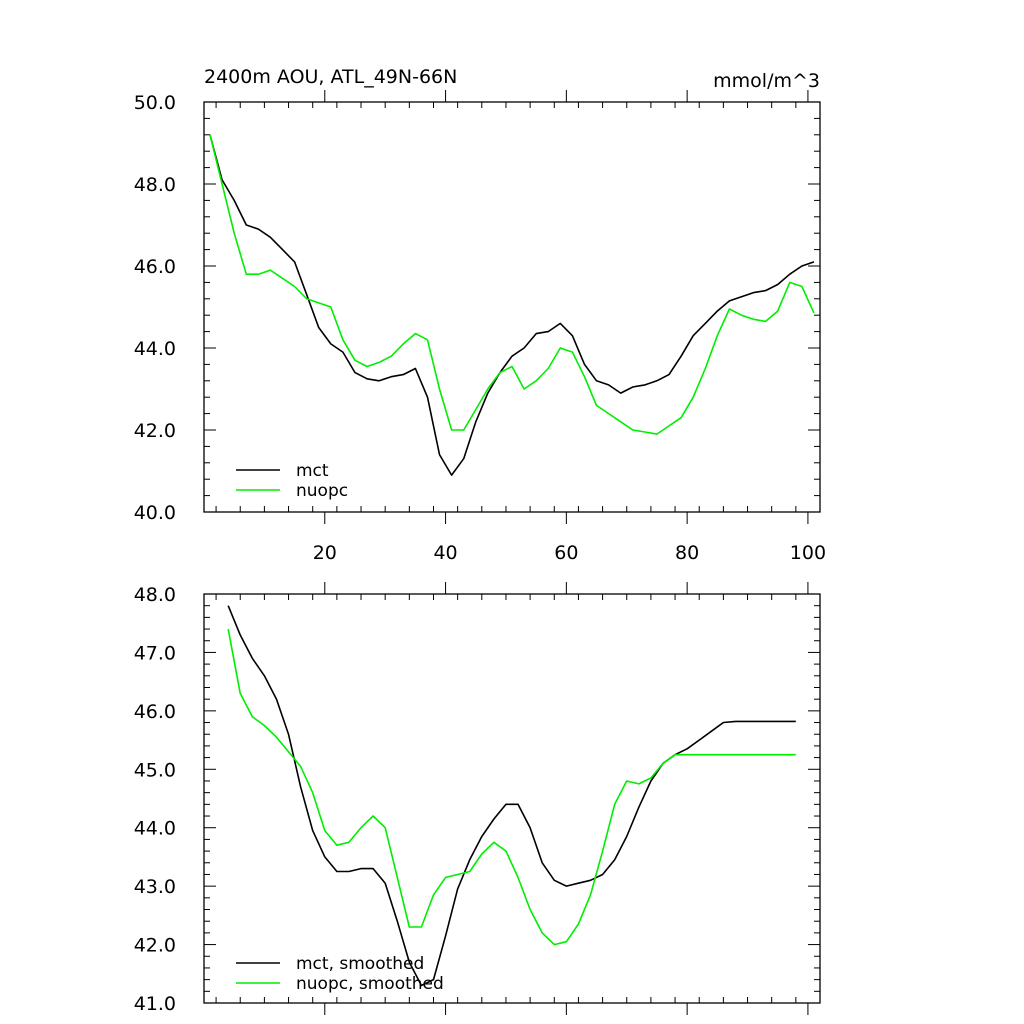 Image resolution: width=1024 pixels, height=1024 pixels. What do you see at coordinates (360, 964) in the screenshot?
I see `legend-label: mct, smoothed` at bounding box center [360, 964].